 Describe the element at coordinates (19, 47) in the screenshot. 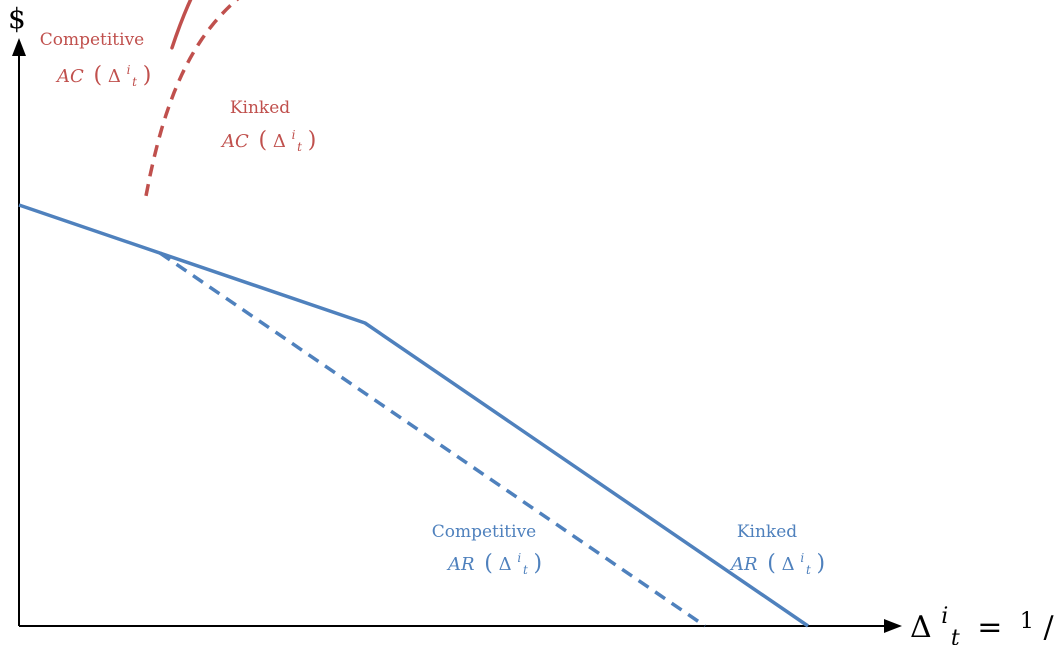

I see `y-axis-arrowhead` at that location.